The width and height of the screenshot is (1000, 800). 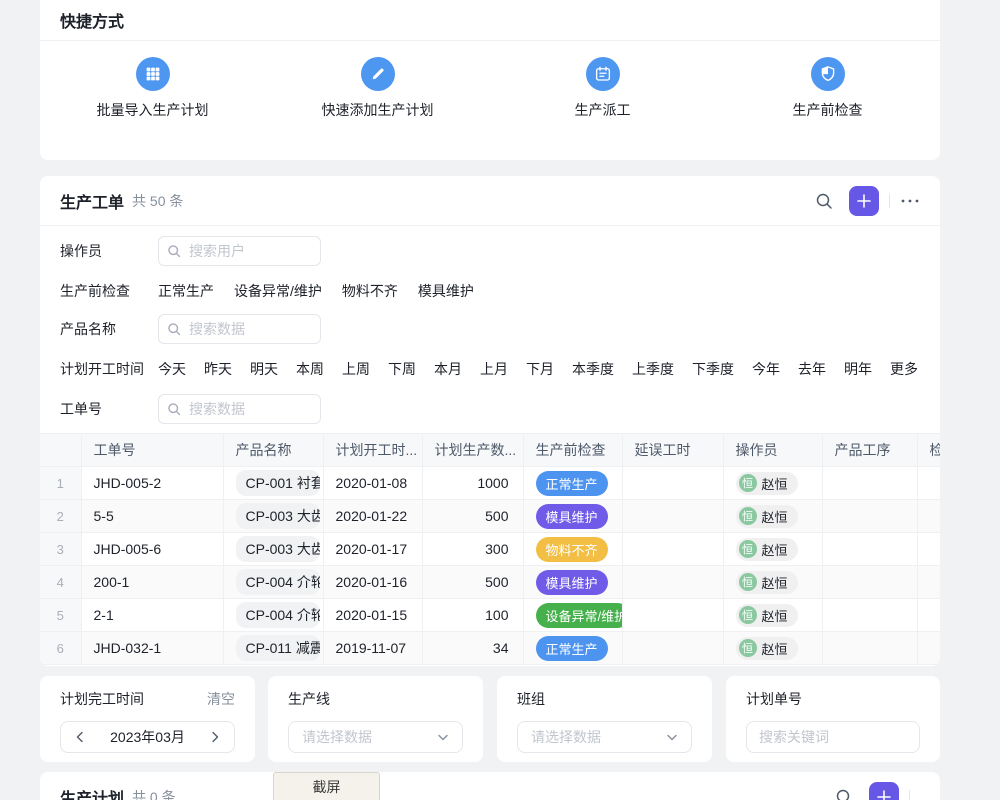 What do you see at coordinates (928, 450) in the screenshot?
I see `col-clipped: 检验` at bounding box center [928, 450].